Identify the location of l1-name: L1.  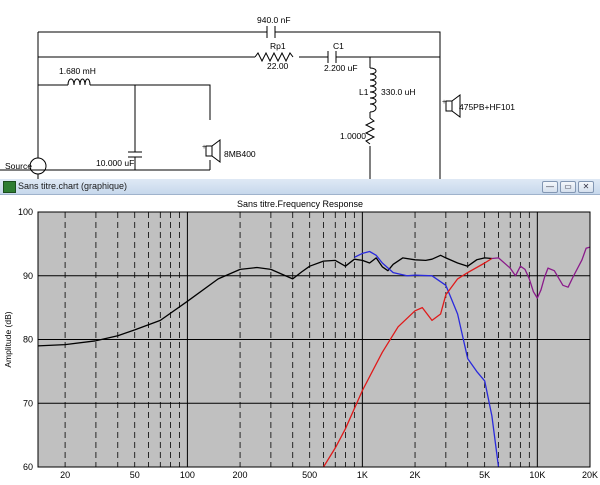
(364, 92).